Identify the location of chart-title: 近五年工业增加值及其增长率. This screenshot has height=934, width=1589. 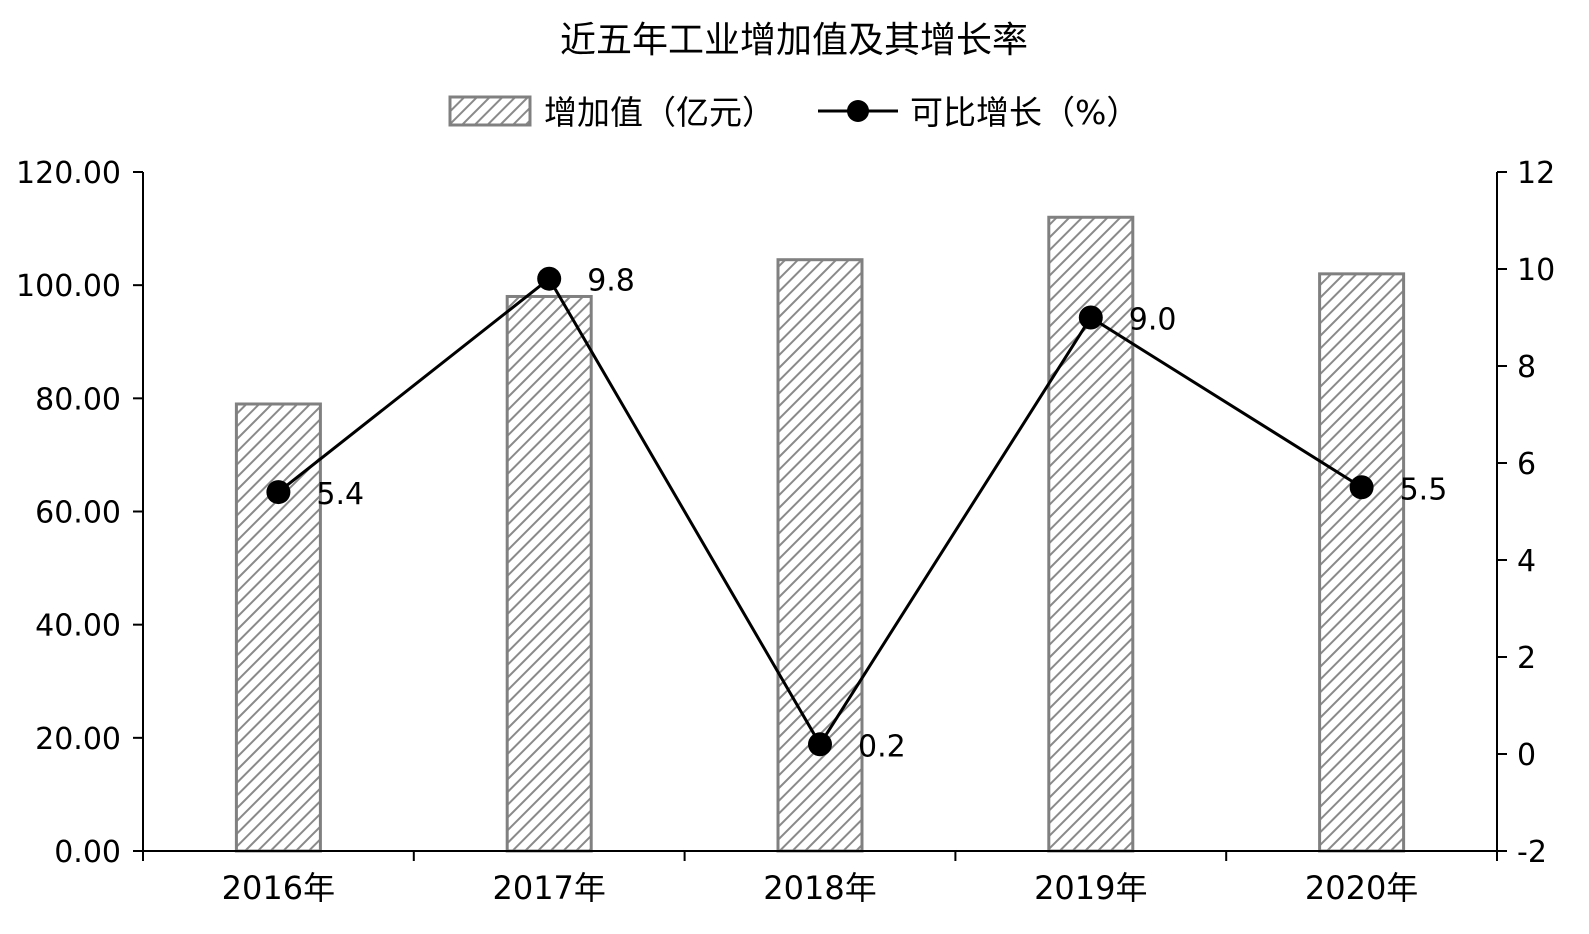
(794, 40).